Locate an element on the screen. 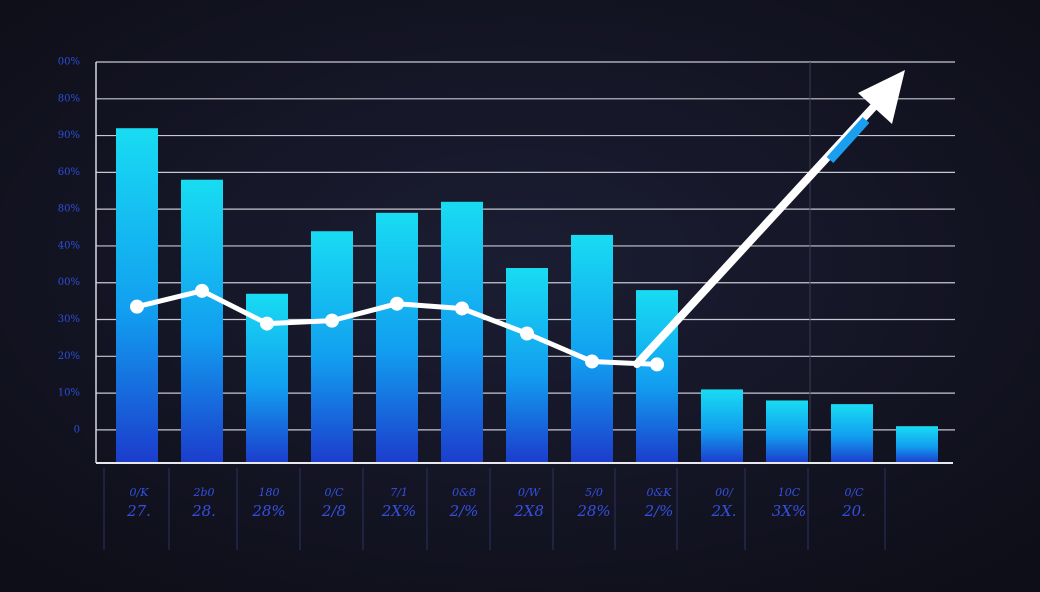  x-tick-sublabel: 2X% is located at coordinates (398, 511).